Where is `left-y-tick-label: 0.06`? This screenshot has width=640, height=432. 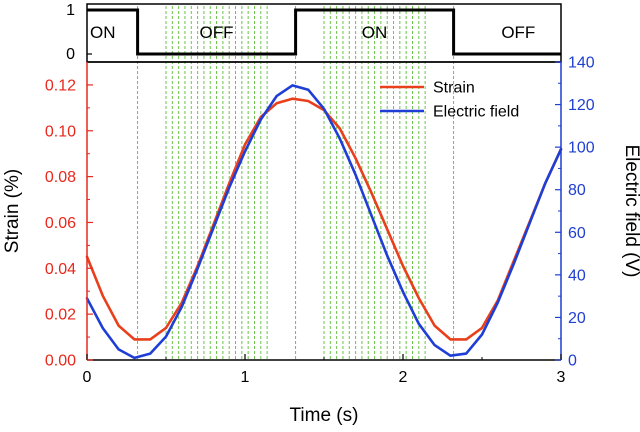 left-y-tick-label: 0.06 is located at coordinates (60, 223).